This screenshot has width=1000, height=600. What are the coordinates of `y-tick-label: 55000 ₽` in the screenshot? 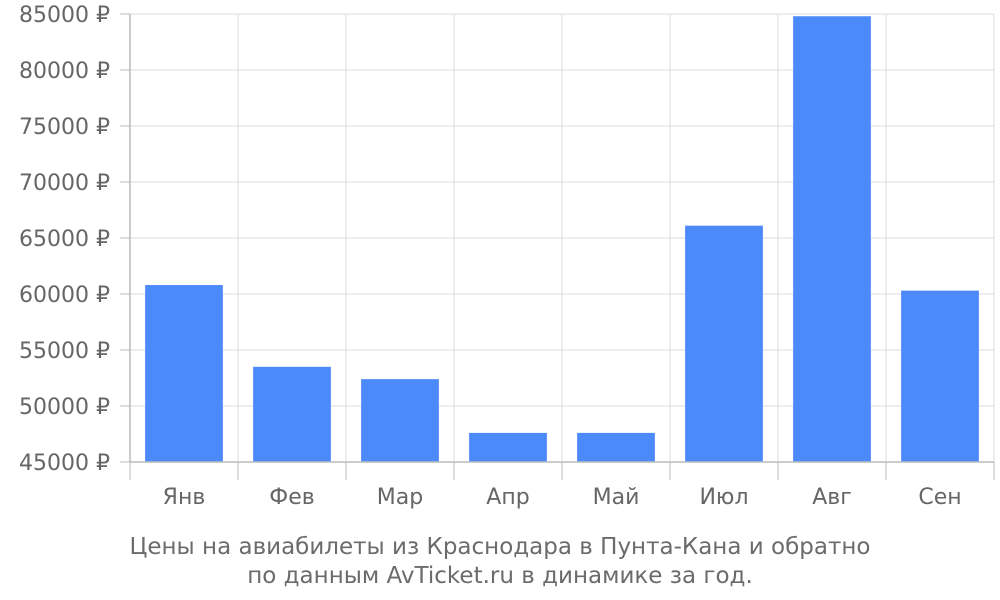 It's located at (64, 351).